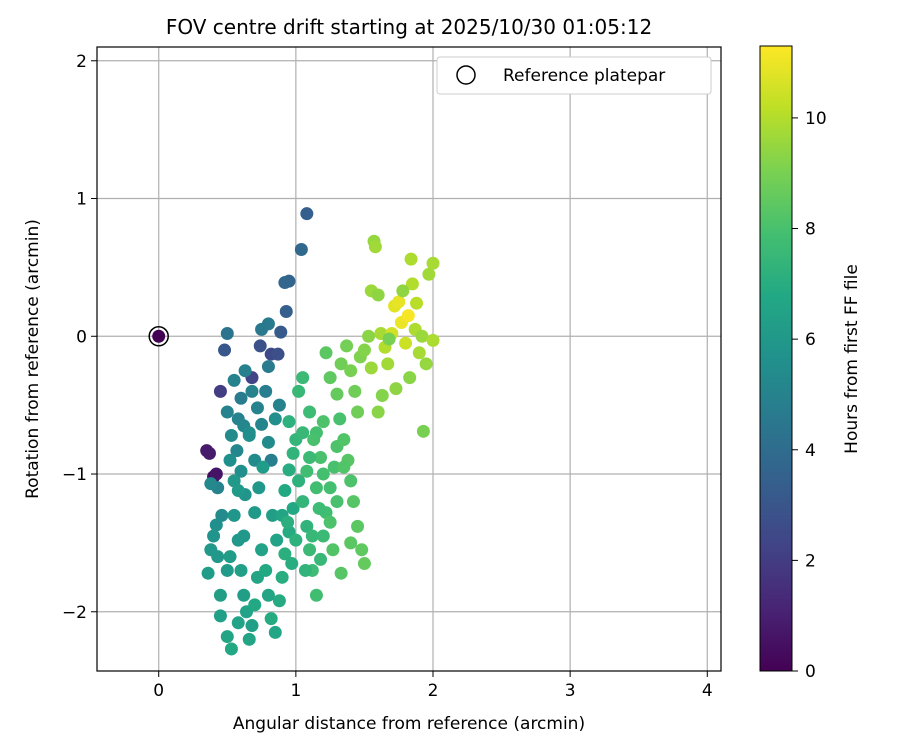 The height and width of the screenshot is (750, 900). I want to click on colorbar-tick-label: 4, so click(810, 451).